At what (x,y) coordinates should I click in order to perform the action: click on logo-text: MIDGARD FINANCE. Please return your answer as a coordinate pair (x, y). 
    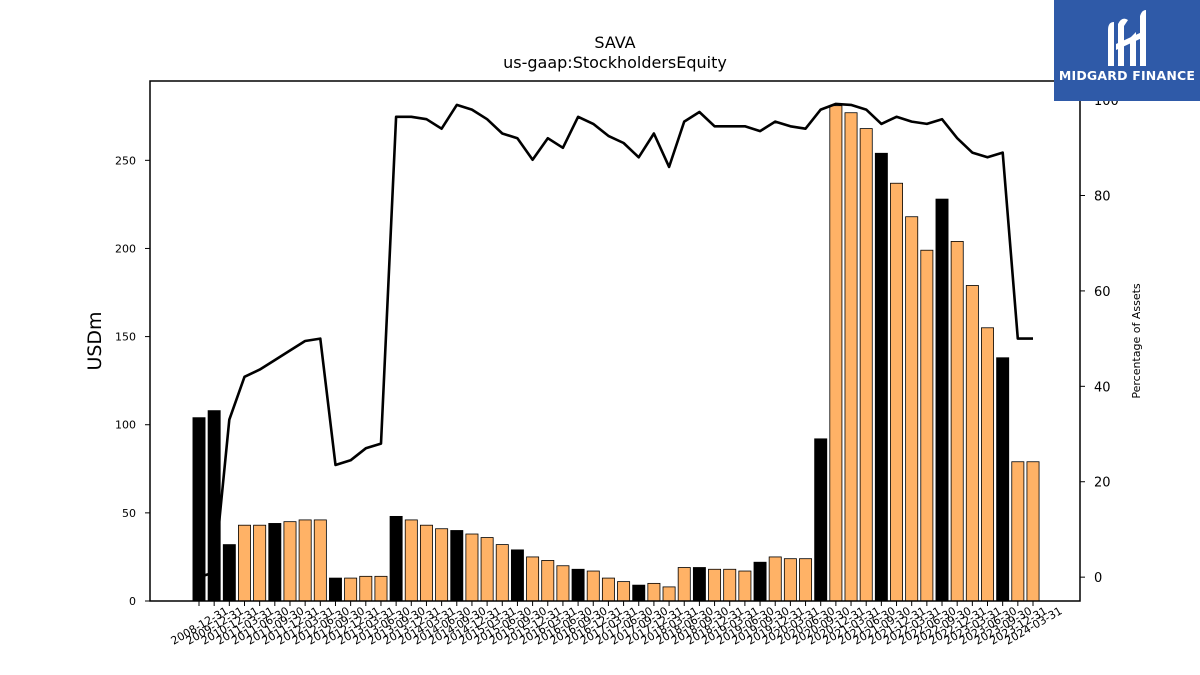
    Looking at the image, I should click on (1127, 75).